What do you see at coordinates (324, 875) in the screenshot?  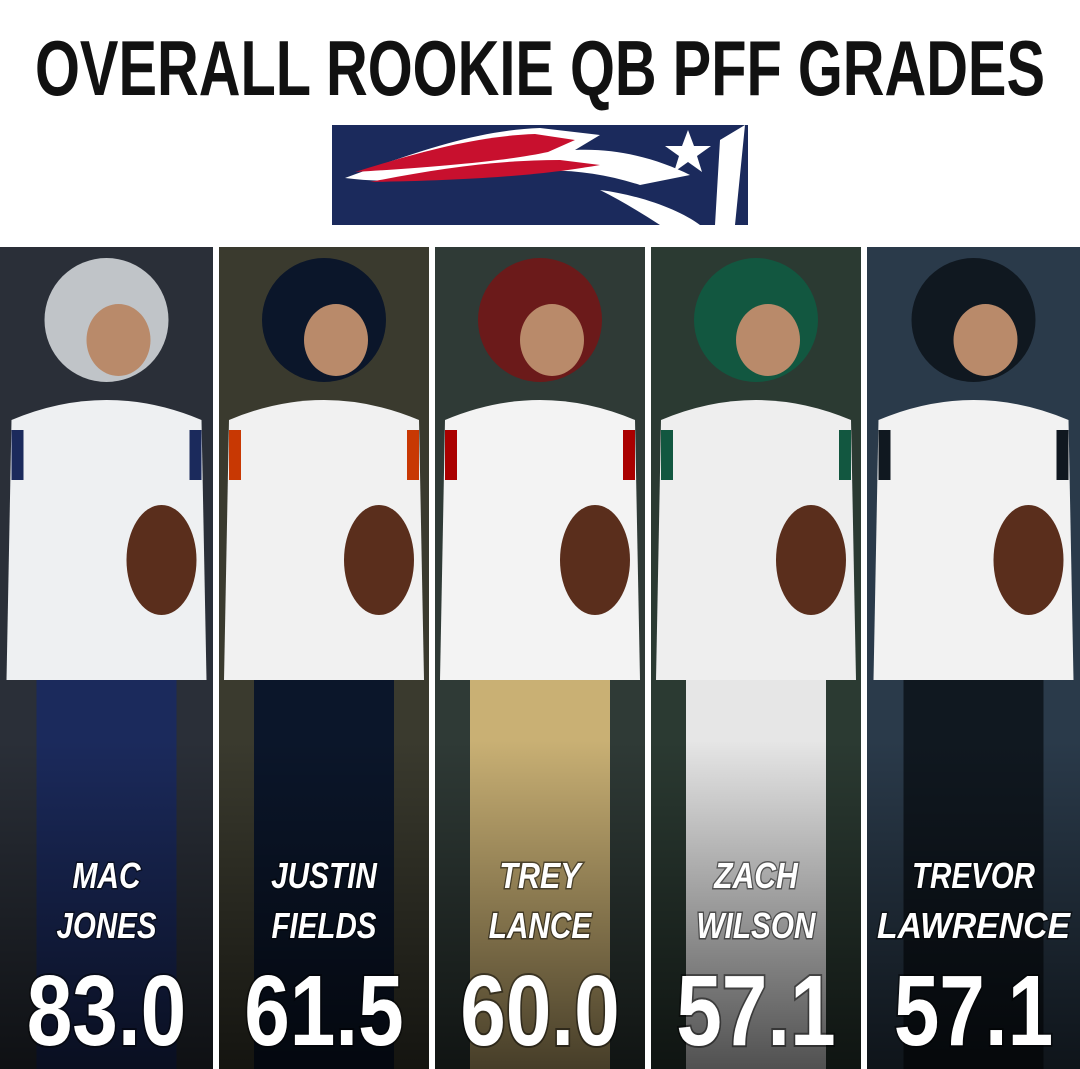 I see `first-name: JUSTIN` at bounding box center [324, 875].